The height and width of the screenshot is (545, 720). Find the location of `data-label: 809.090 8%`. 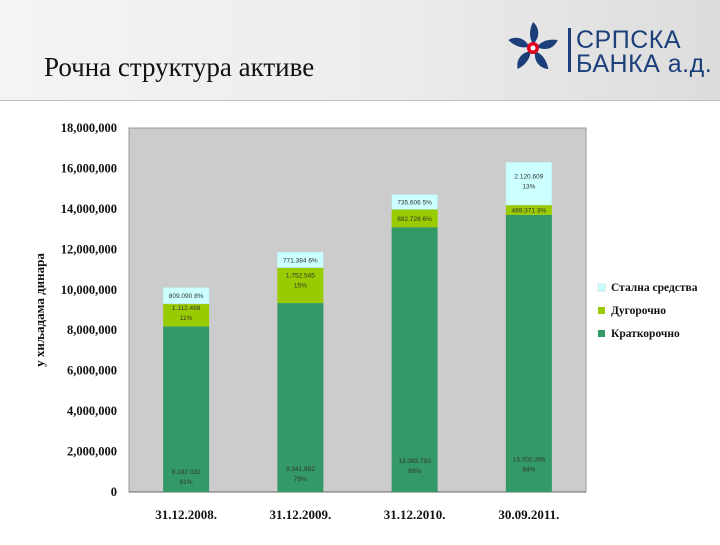

data-label: 809.090 8% is located at coordinates (186, 296).